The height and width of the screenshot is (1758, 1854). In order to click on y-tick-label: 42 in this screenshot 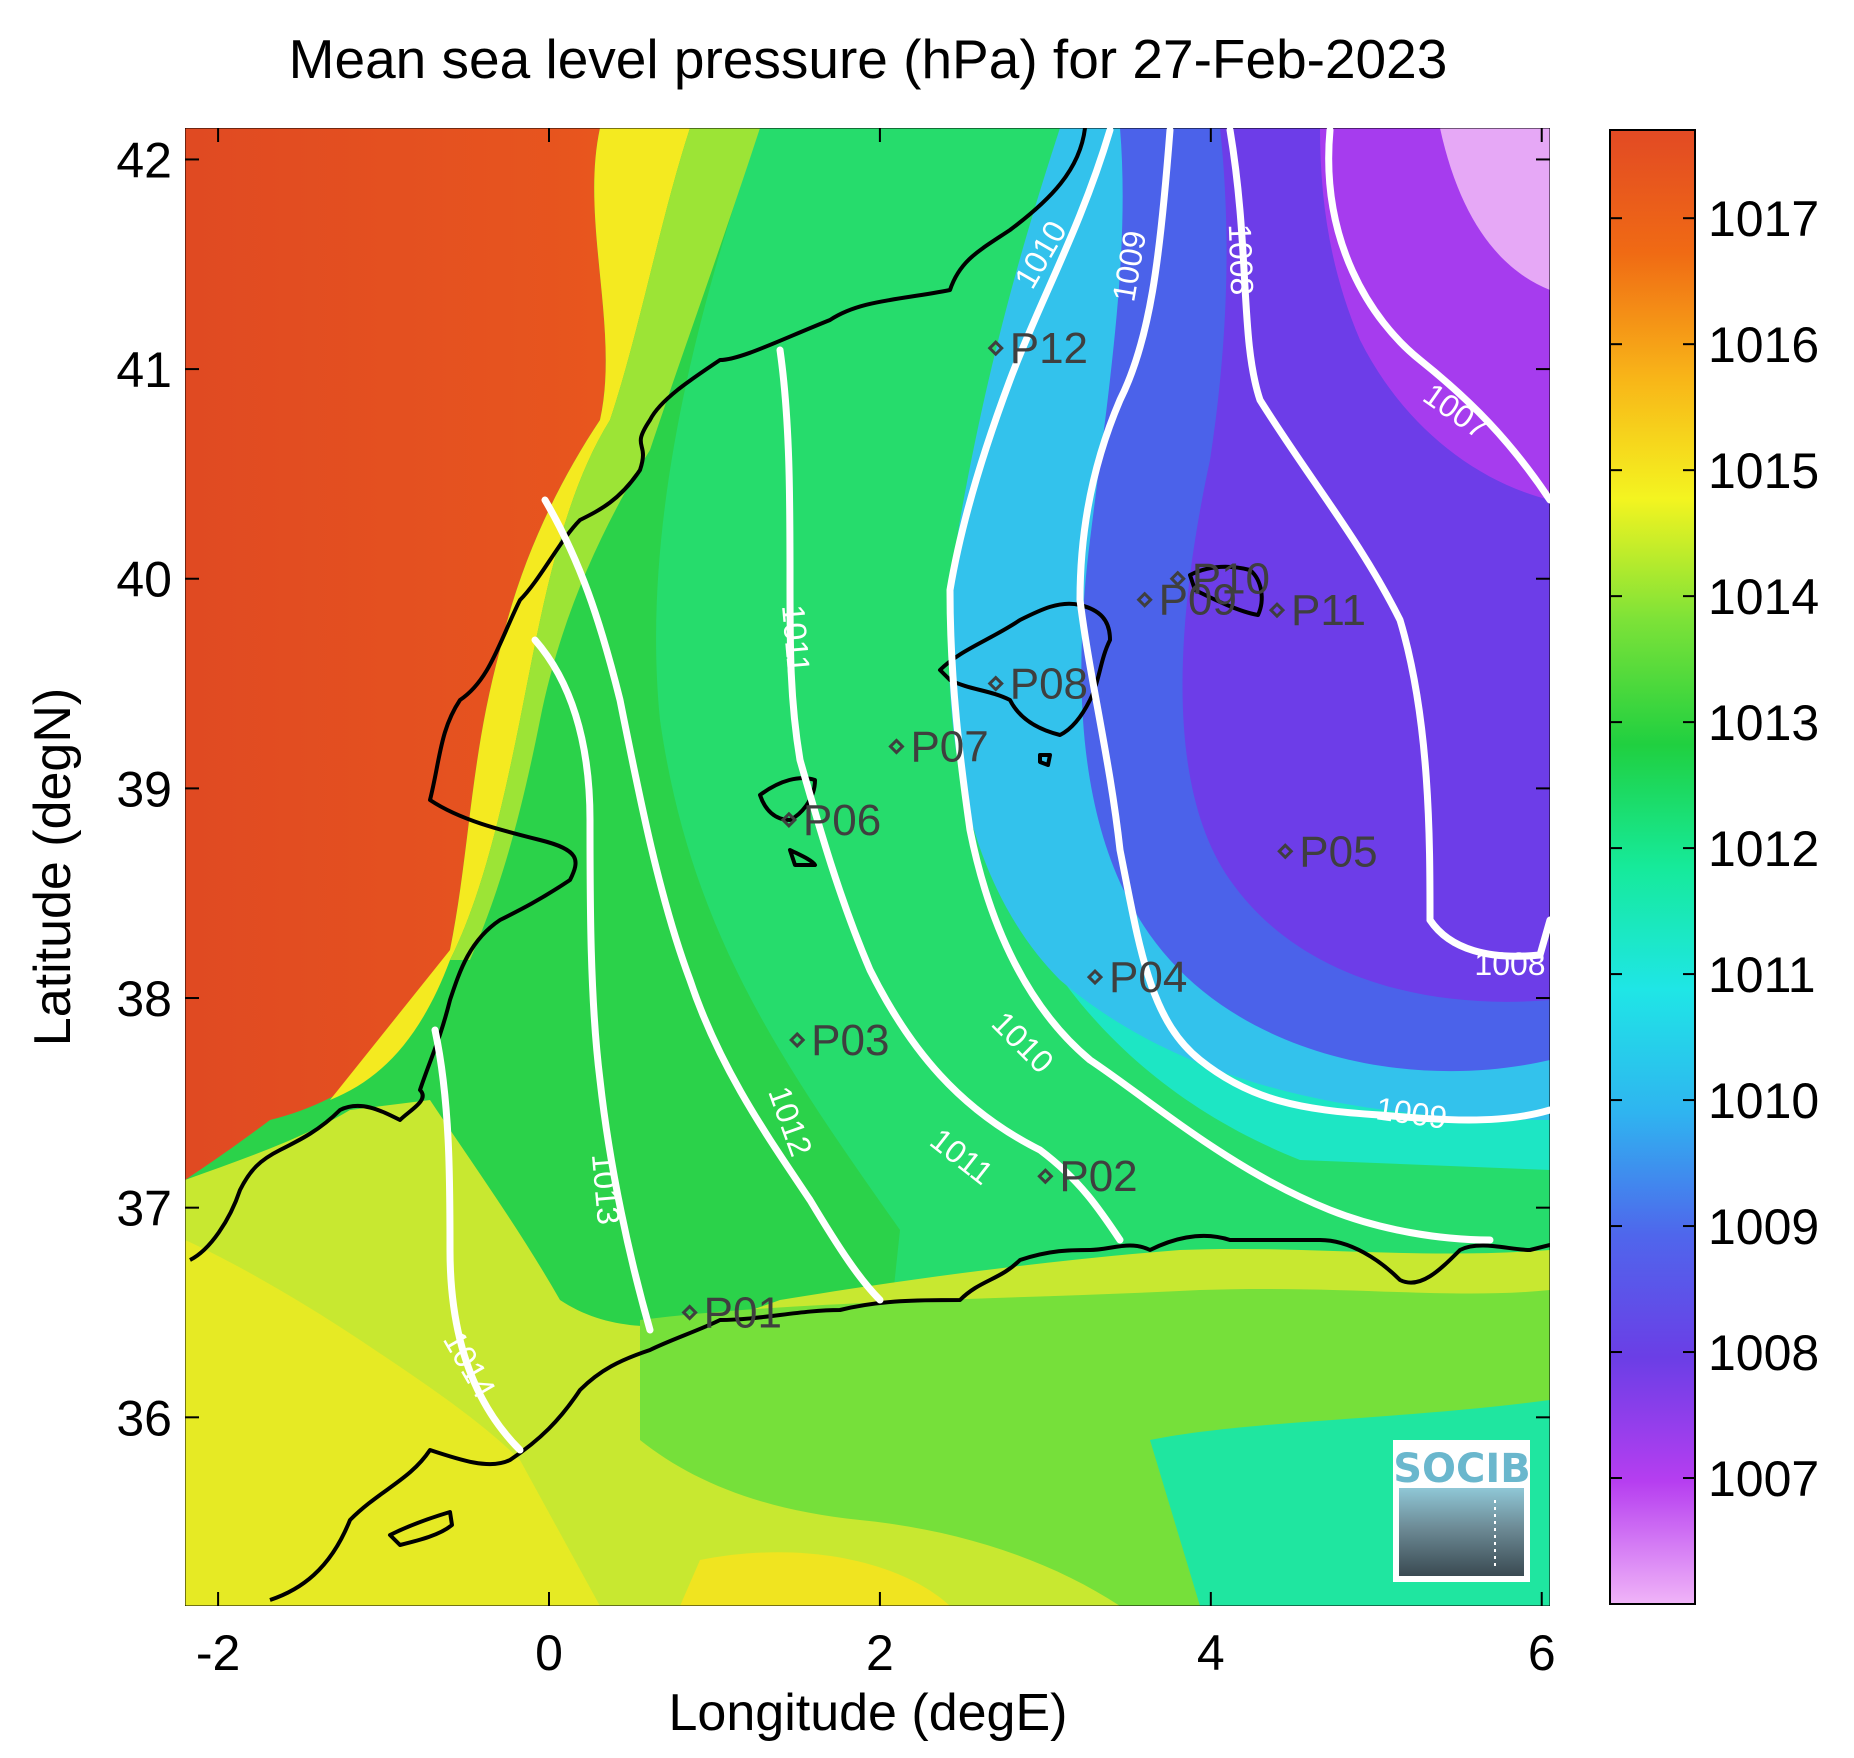, I will do `click(144, 160)`.